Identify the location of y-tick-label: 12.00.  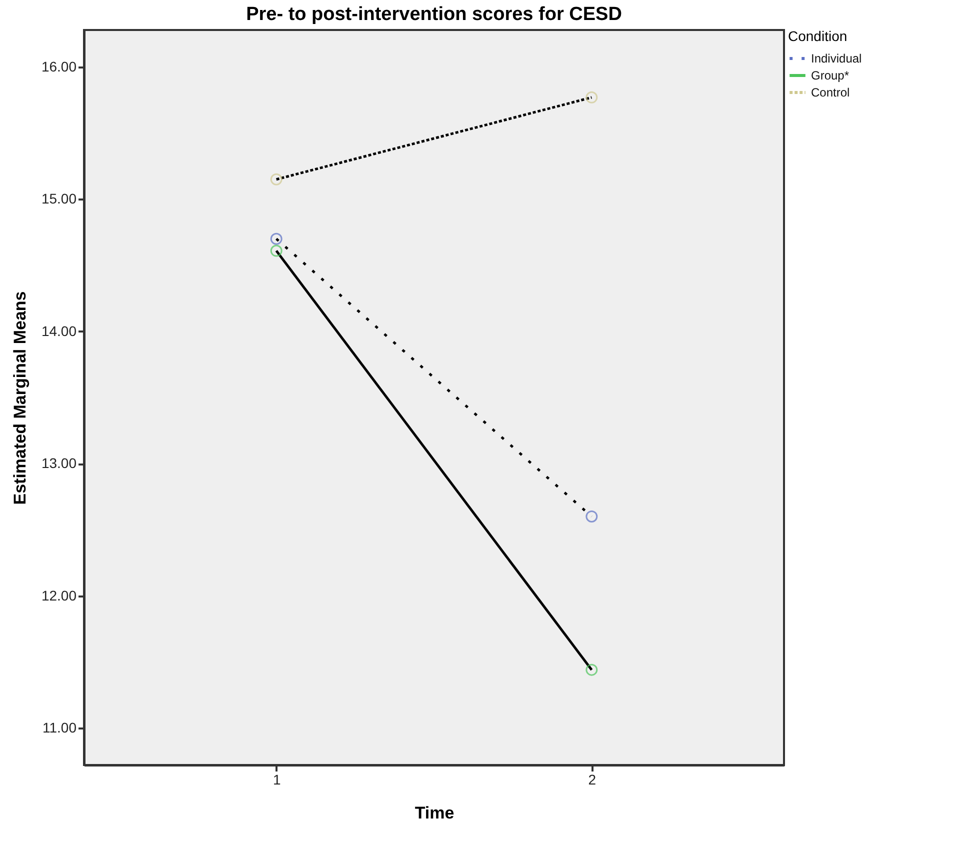
(59, 595).